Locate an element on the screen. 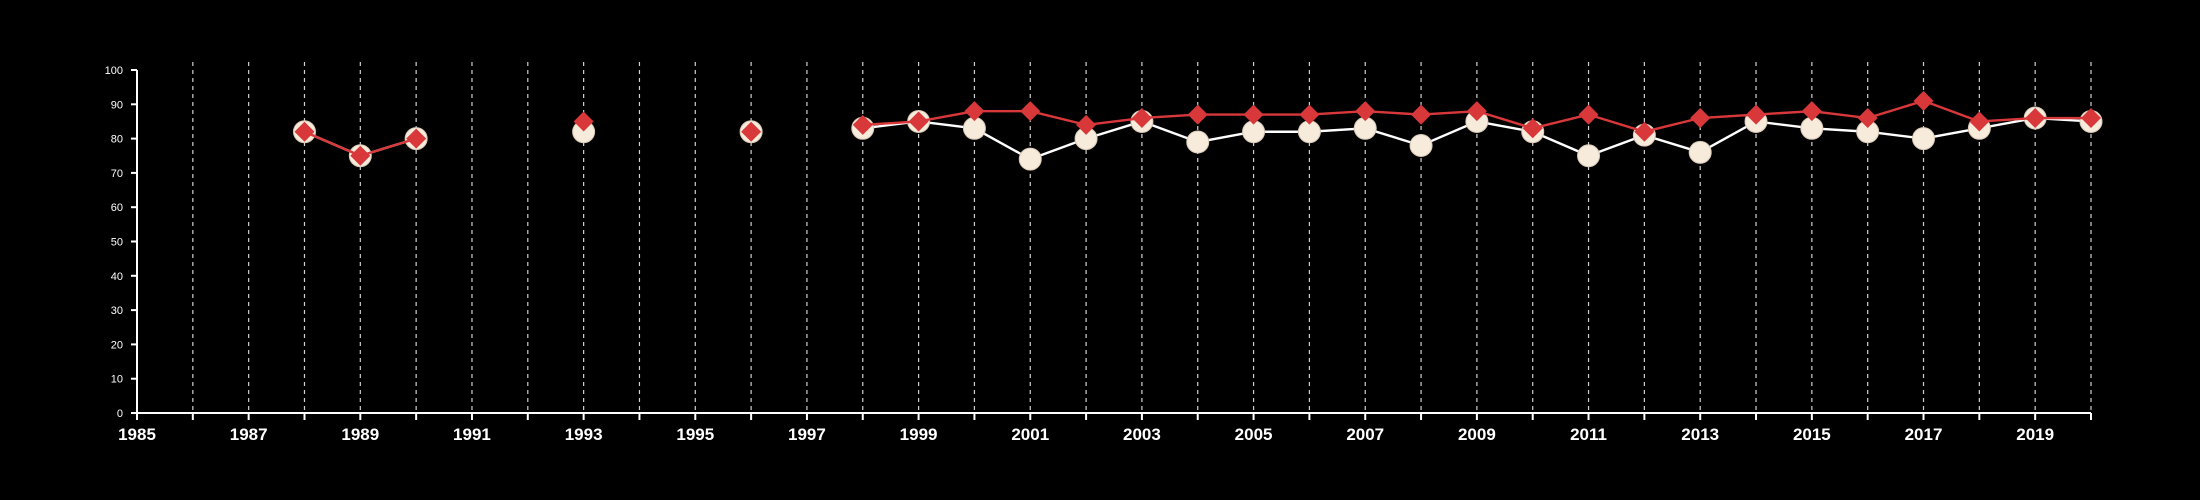  series-diamond is located at coordinates (1197, 128).